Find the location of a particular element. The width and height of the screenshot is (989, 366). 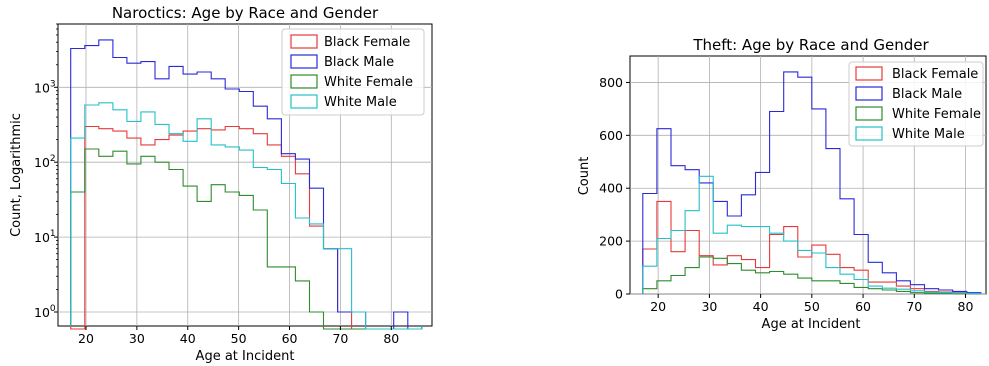

y-tick-label: 600 is located at coordinates (611, 135).